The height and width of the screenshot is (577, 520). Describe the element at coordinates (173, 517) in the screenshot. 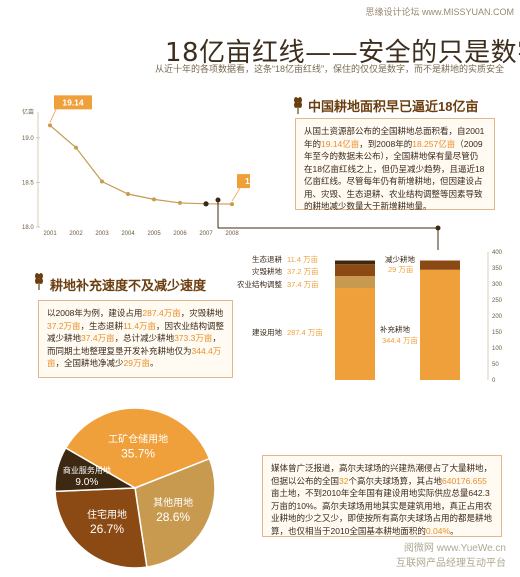

I see `pie-slice-value: 28.6%` at that location.